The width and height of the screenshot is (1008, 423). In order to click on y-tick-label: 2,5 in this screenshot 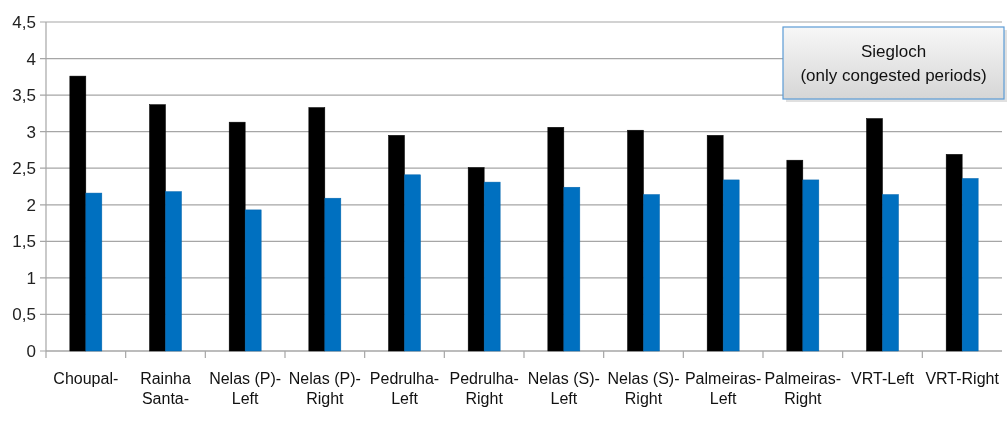, I will do `click(24, 169)`.